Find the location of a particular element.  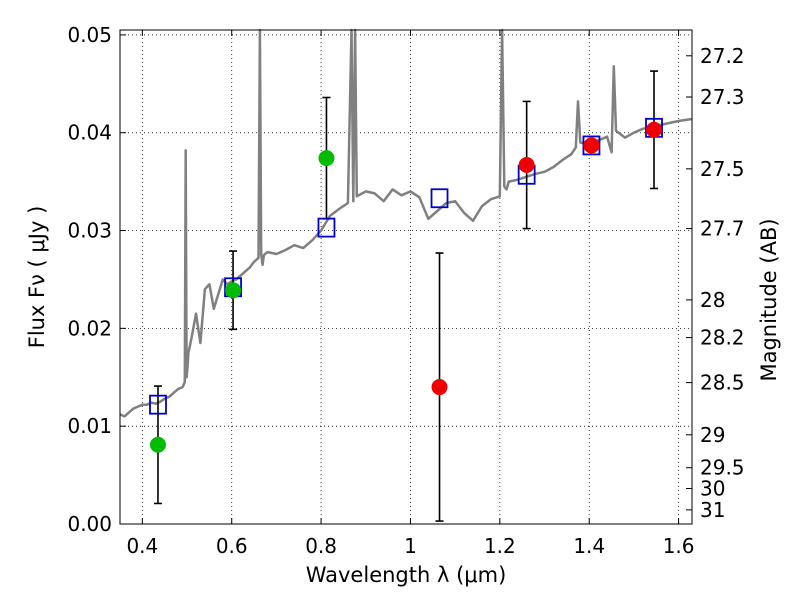

mag-tick-label: 29 is located at coordinates (712, 435).